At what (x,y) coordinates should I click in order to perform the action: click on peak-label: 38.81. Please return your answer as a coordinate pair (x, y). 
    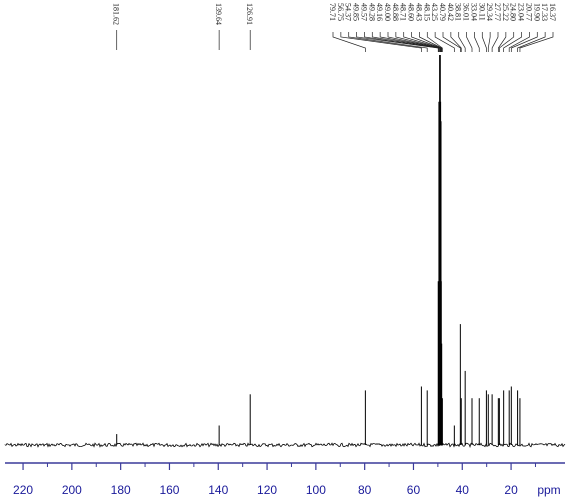
    Looking at the image, I should click on (458, 12).